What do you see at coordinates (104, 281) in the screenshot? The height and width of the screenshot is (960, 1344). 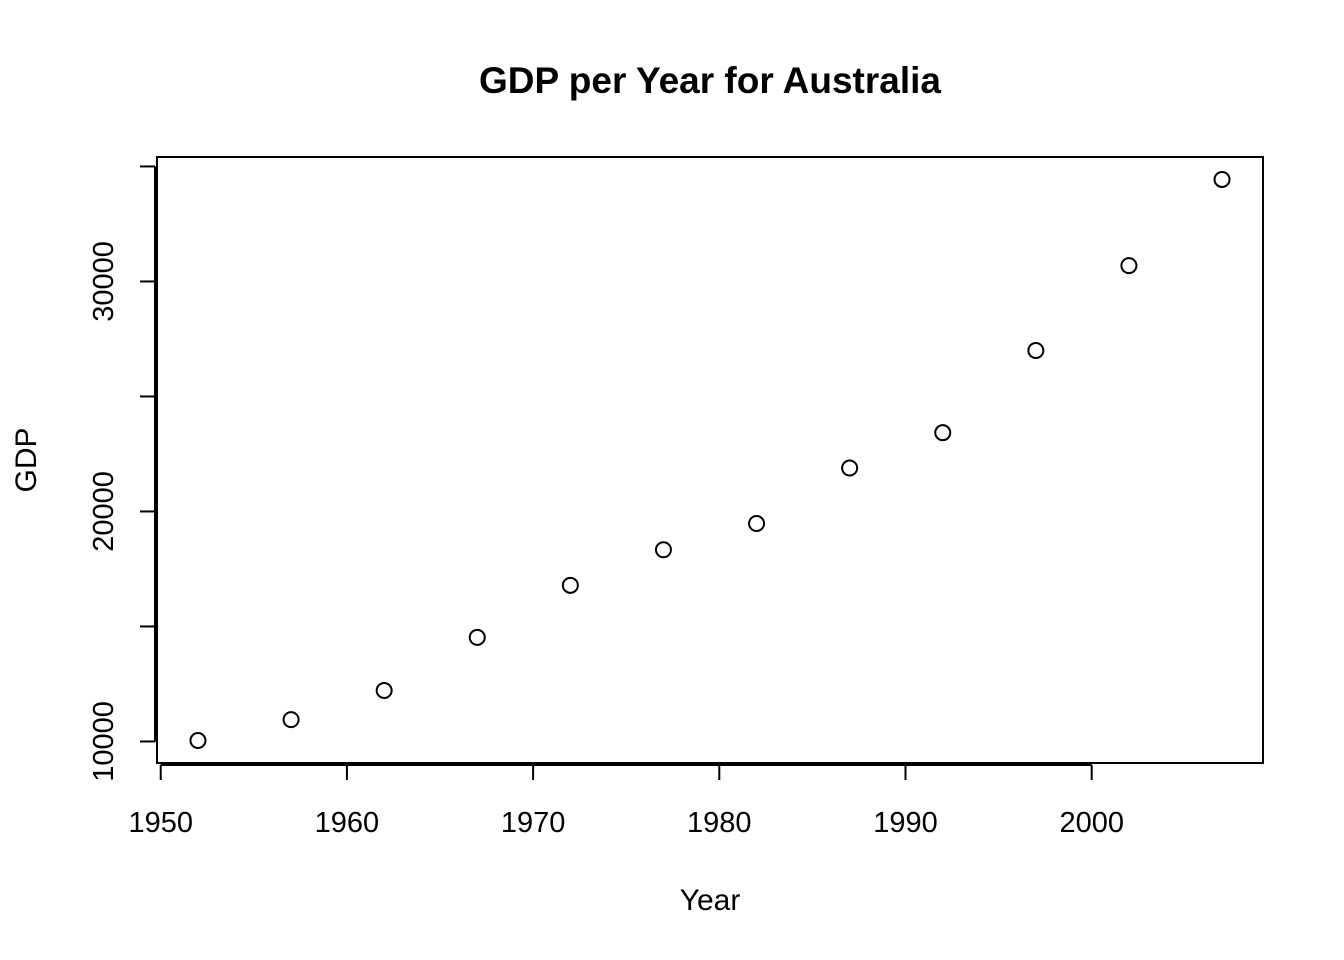 I see `y-tick-label: 30000` at bounding box center [104, 281].